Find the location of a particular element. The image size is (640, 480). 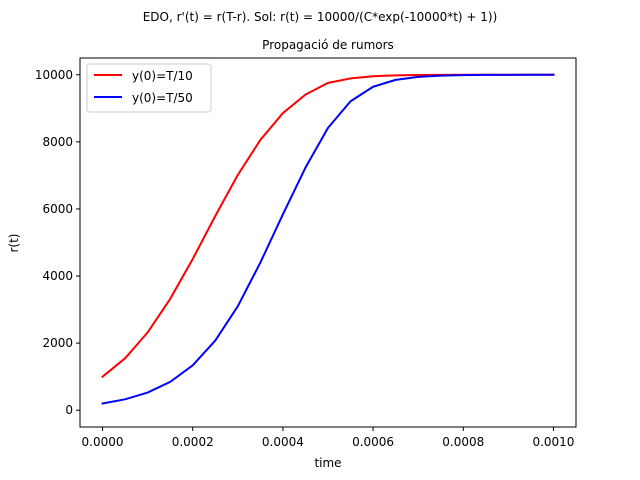

y-tick-label: 6000 is located at coordinates (57, 209).